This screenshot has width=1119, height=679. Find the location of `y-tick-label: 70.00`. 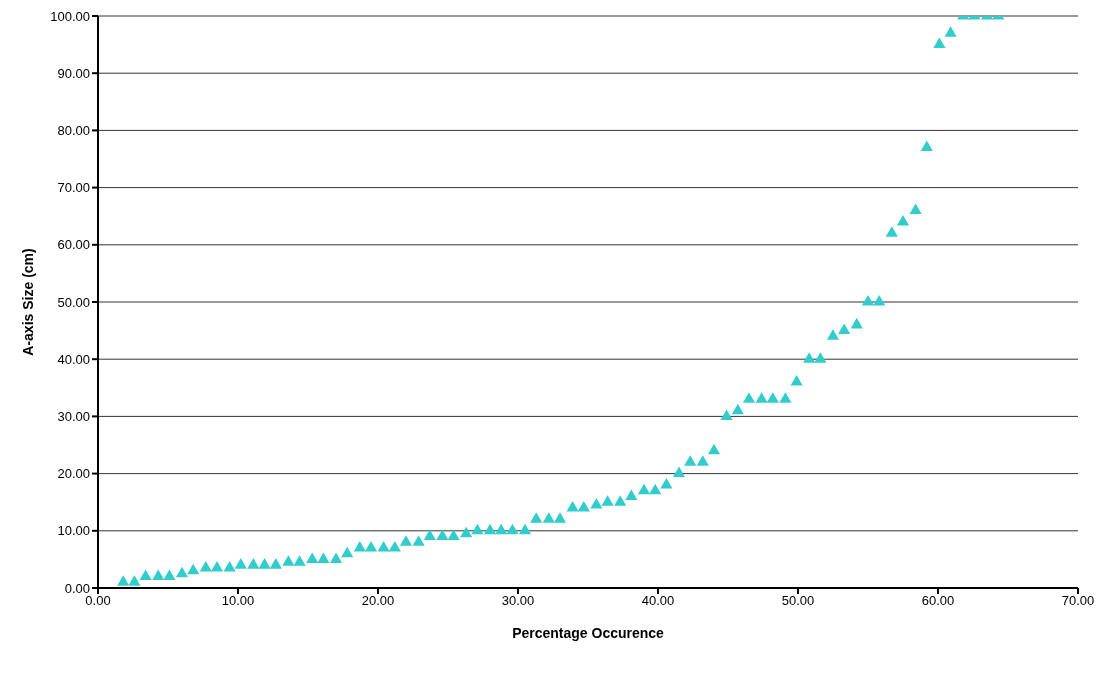

y-tick-label: 70.00 is located at coordinates (73, 188).